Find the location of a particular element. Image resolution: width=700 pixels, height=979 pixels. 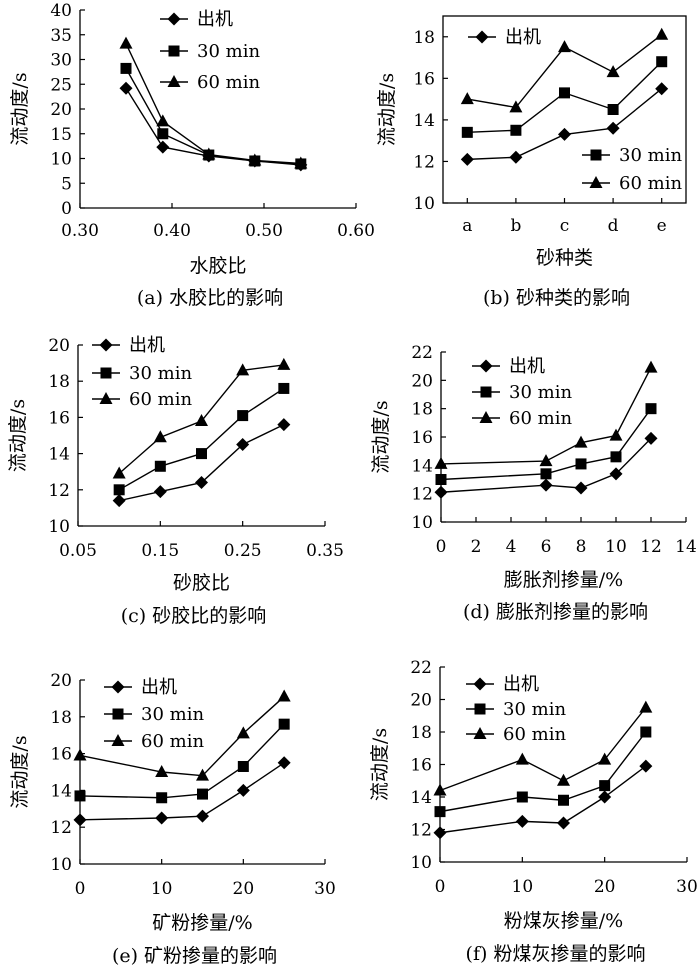

x-axis-title: 砂种类 is located at coordinates (564, 258).